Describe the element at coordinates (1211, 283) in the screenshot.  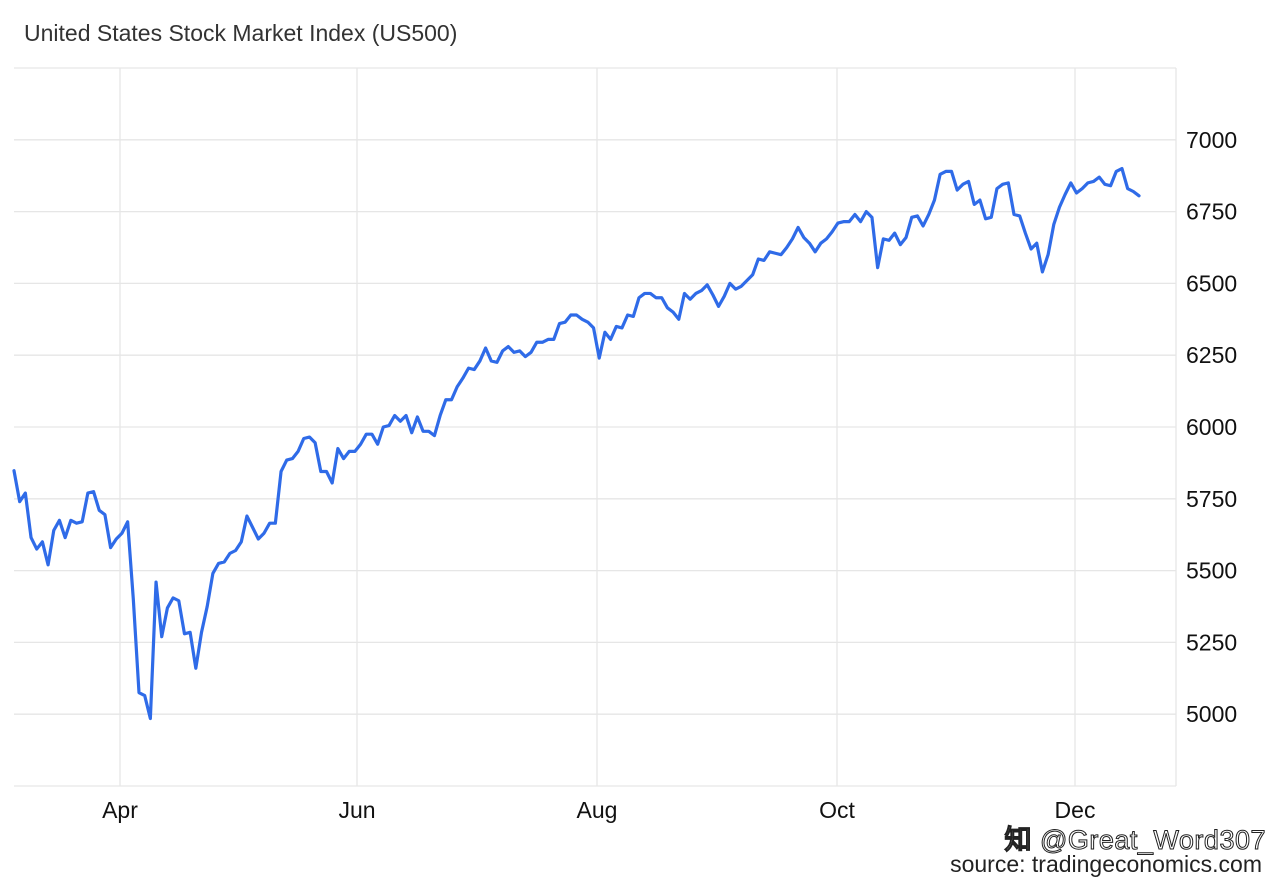
I see `y-tick-label: 6500` at that location.